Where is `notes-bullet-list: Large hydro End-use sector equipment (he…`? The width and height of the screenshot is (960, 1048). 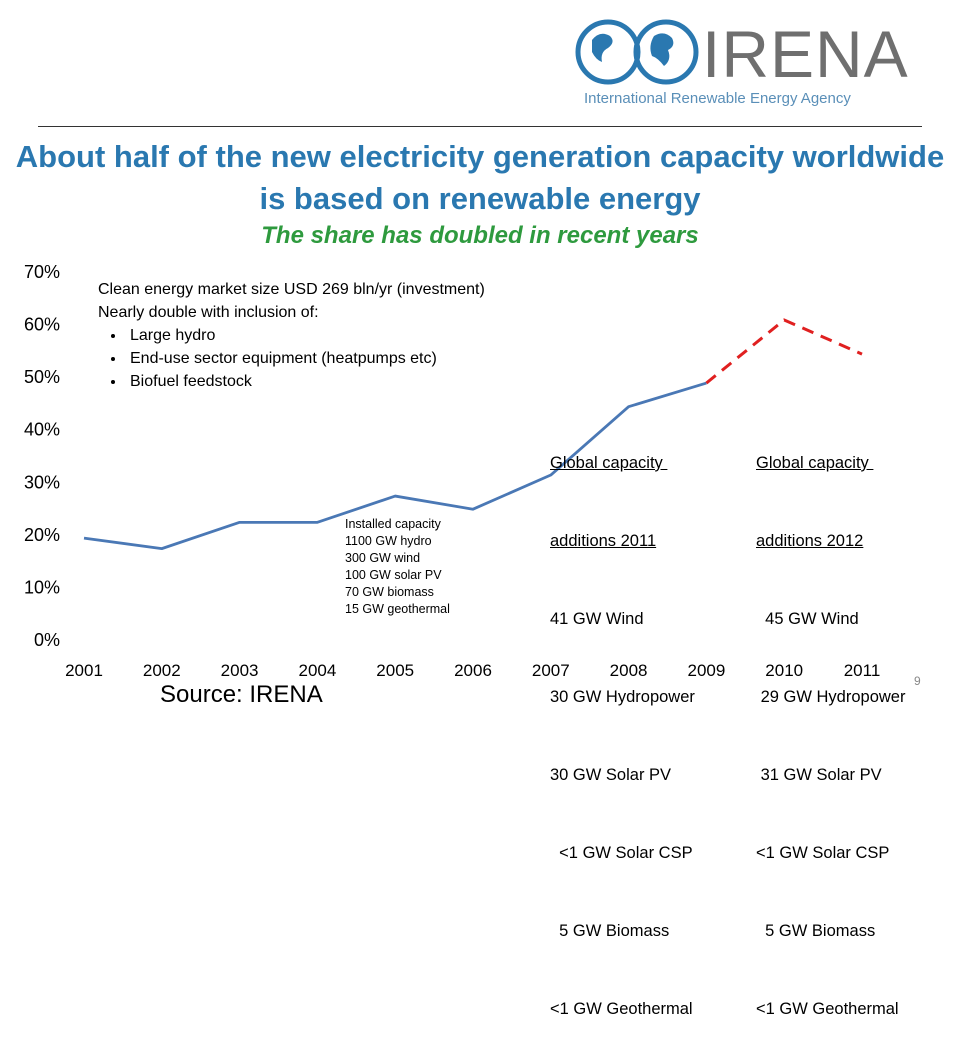
notes-bullet-list: Large hydro End-use sector equipment (he… is located at coordinates (291, 358).